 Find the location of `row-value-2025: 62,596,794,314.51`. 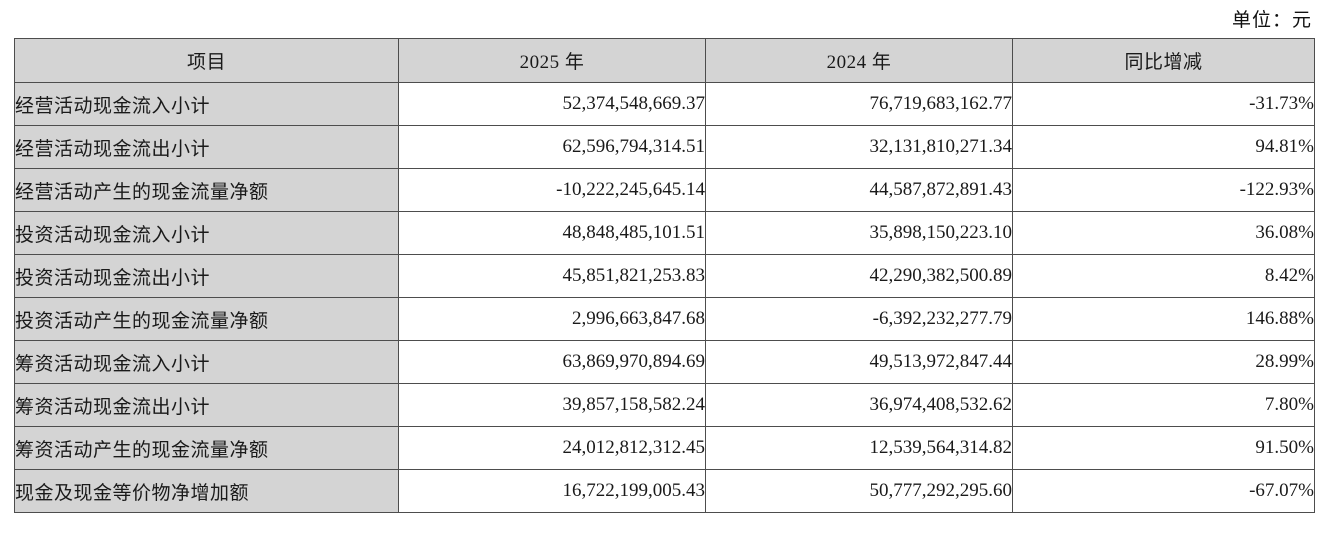

row-value-2025: 62,596,794,314.51 is located at coordinates (552, 147).